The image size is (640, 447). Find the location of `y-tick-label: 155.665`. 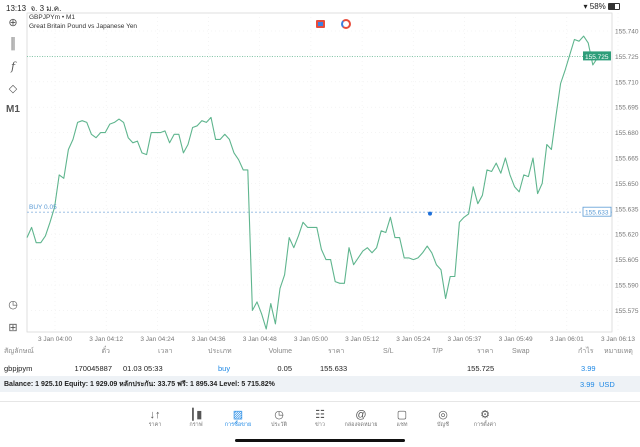

y-tick-label: 155.665 is located at coordinates (627, 159).